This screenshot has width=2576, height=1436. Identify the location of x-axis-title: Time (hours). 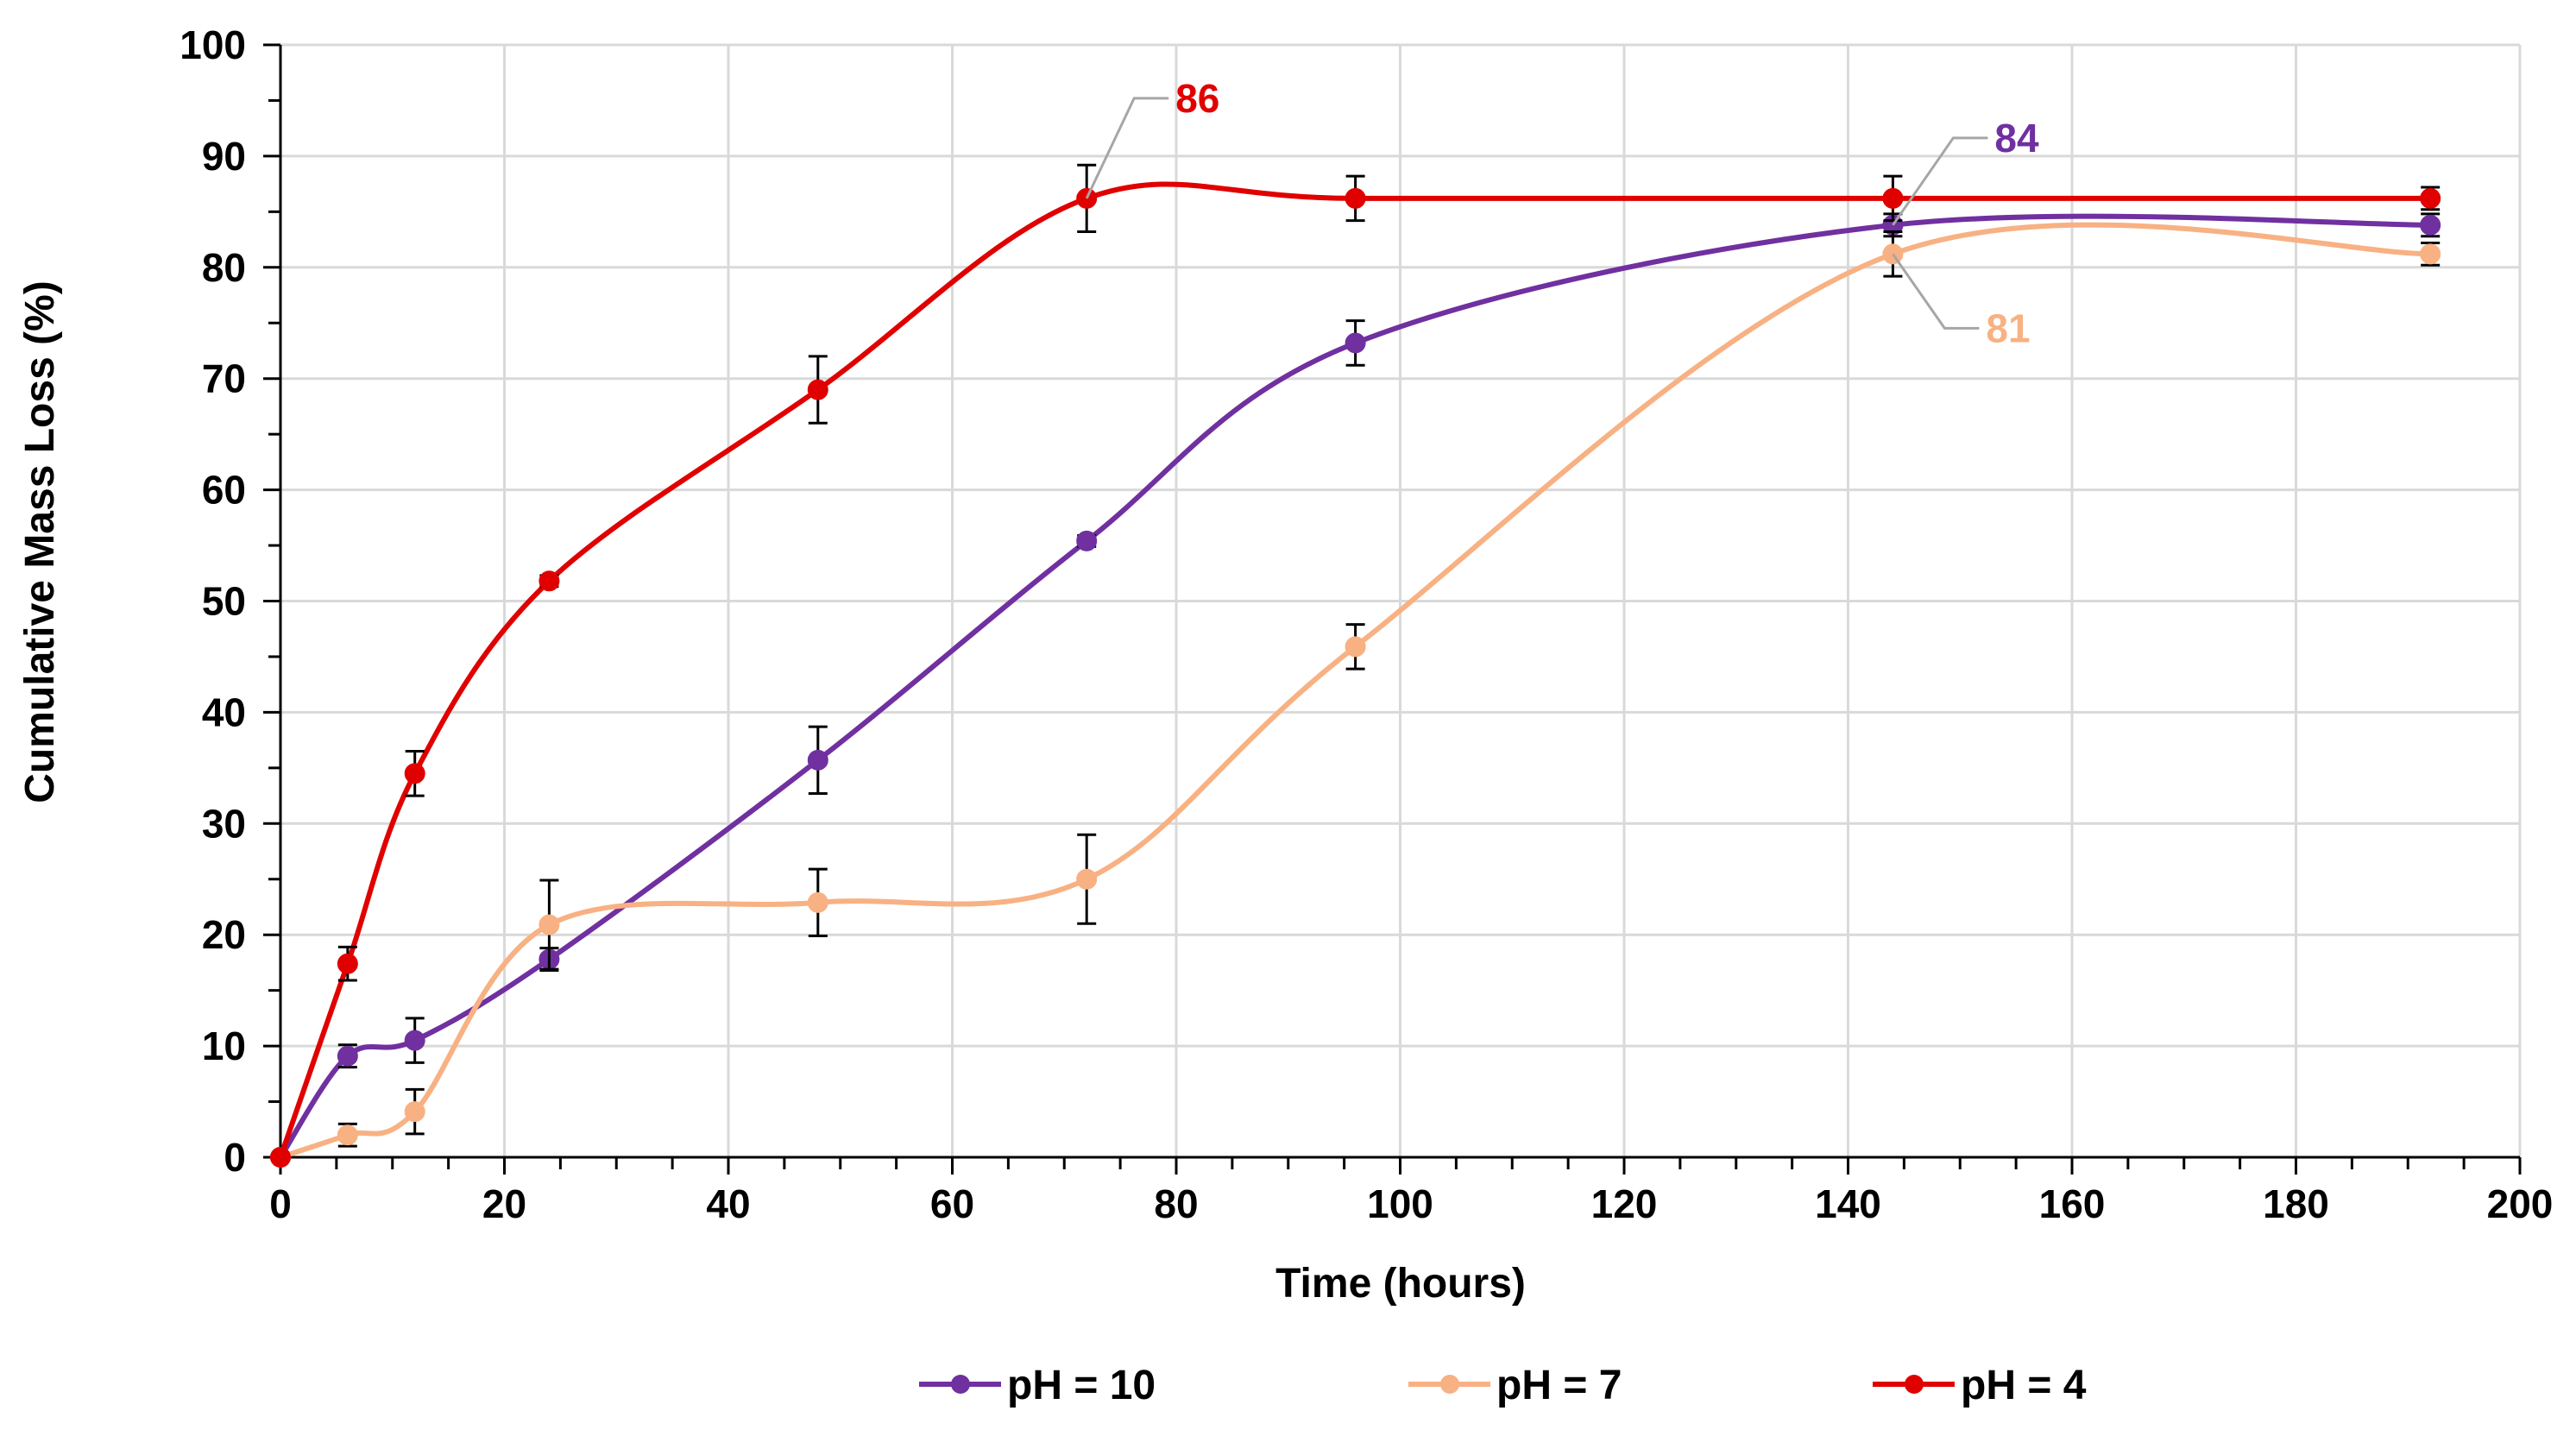
(1400, 1284).